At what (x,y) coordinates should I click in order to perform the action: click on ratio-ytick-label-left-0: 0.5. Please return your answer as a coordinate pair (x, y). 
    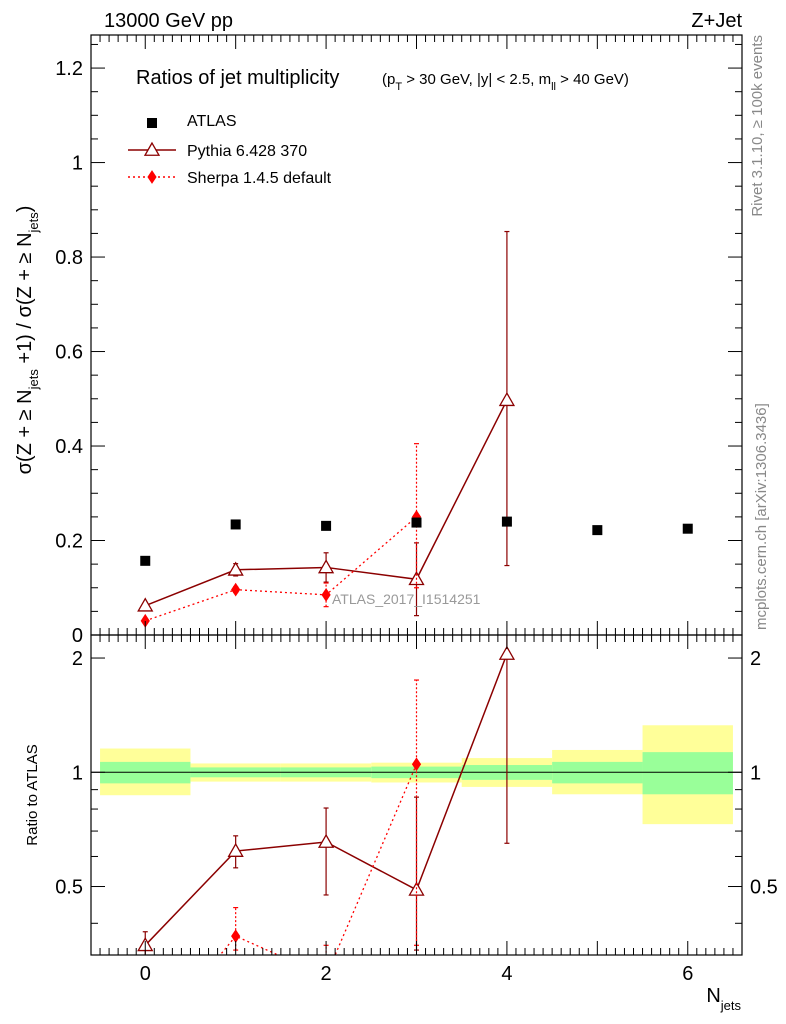
    Looking at the image, I should click on (69, 888).